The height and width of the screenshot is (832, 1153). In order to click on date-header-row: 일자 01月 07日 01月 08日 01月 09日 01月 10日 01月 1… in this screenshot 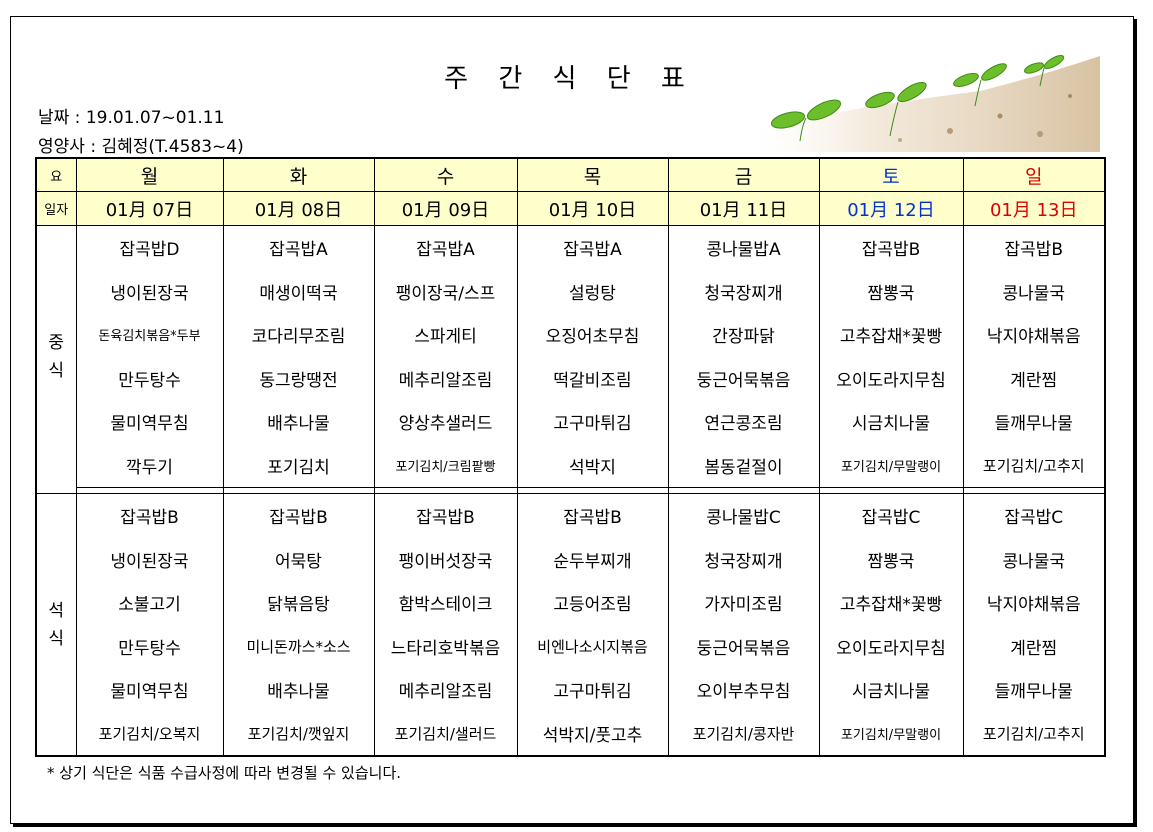, I will do `click(570, 208)`.